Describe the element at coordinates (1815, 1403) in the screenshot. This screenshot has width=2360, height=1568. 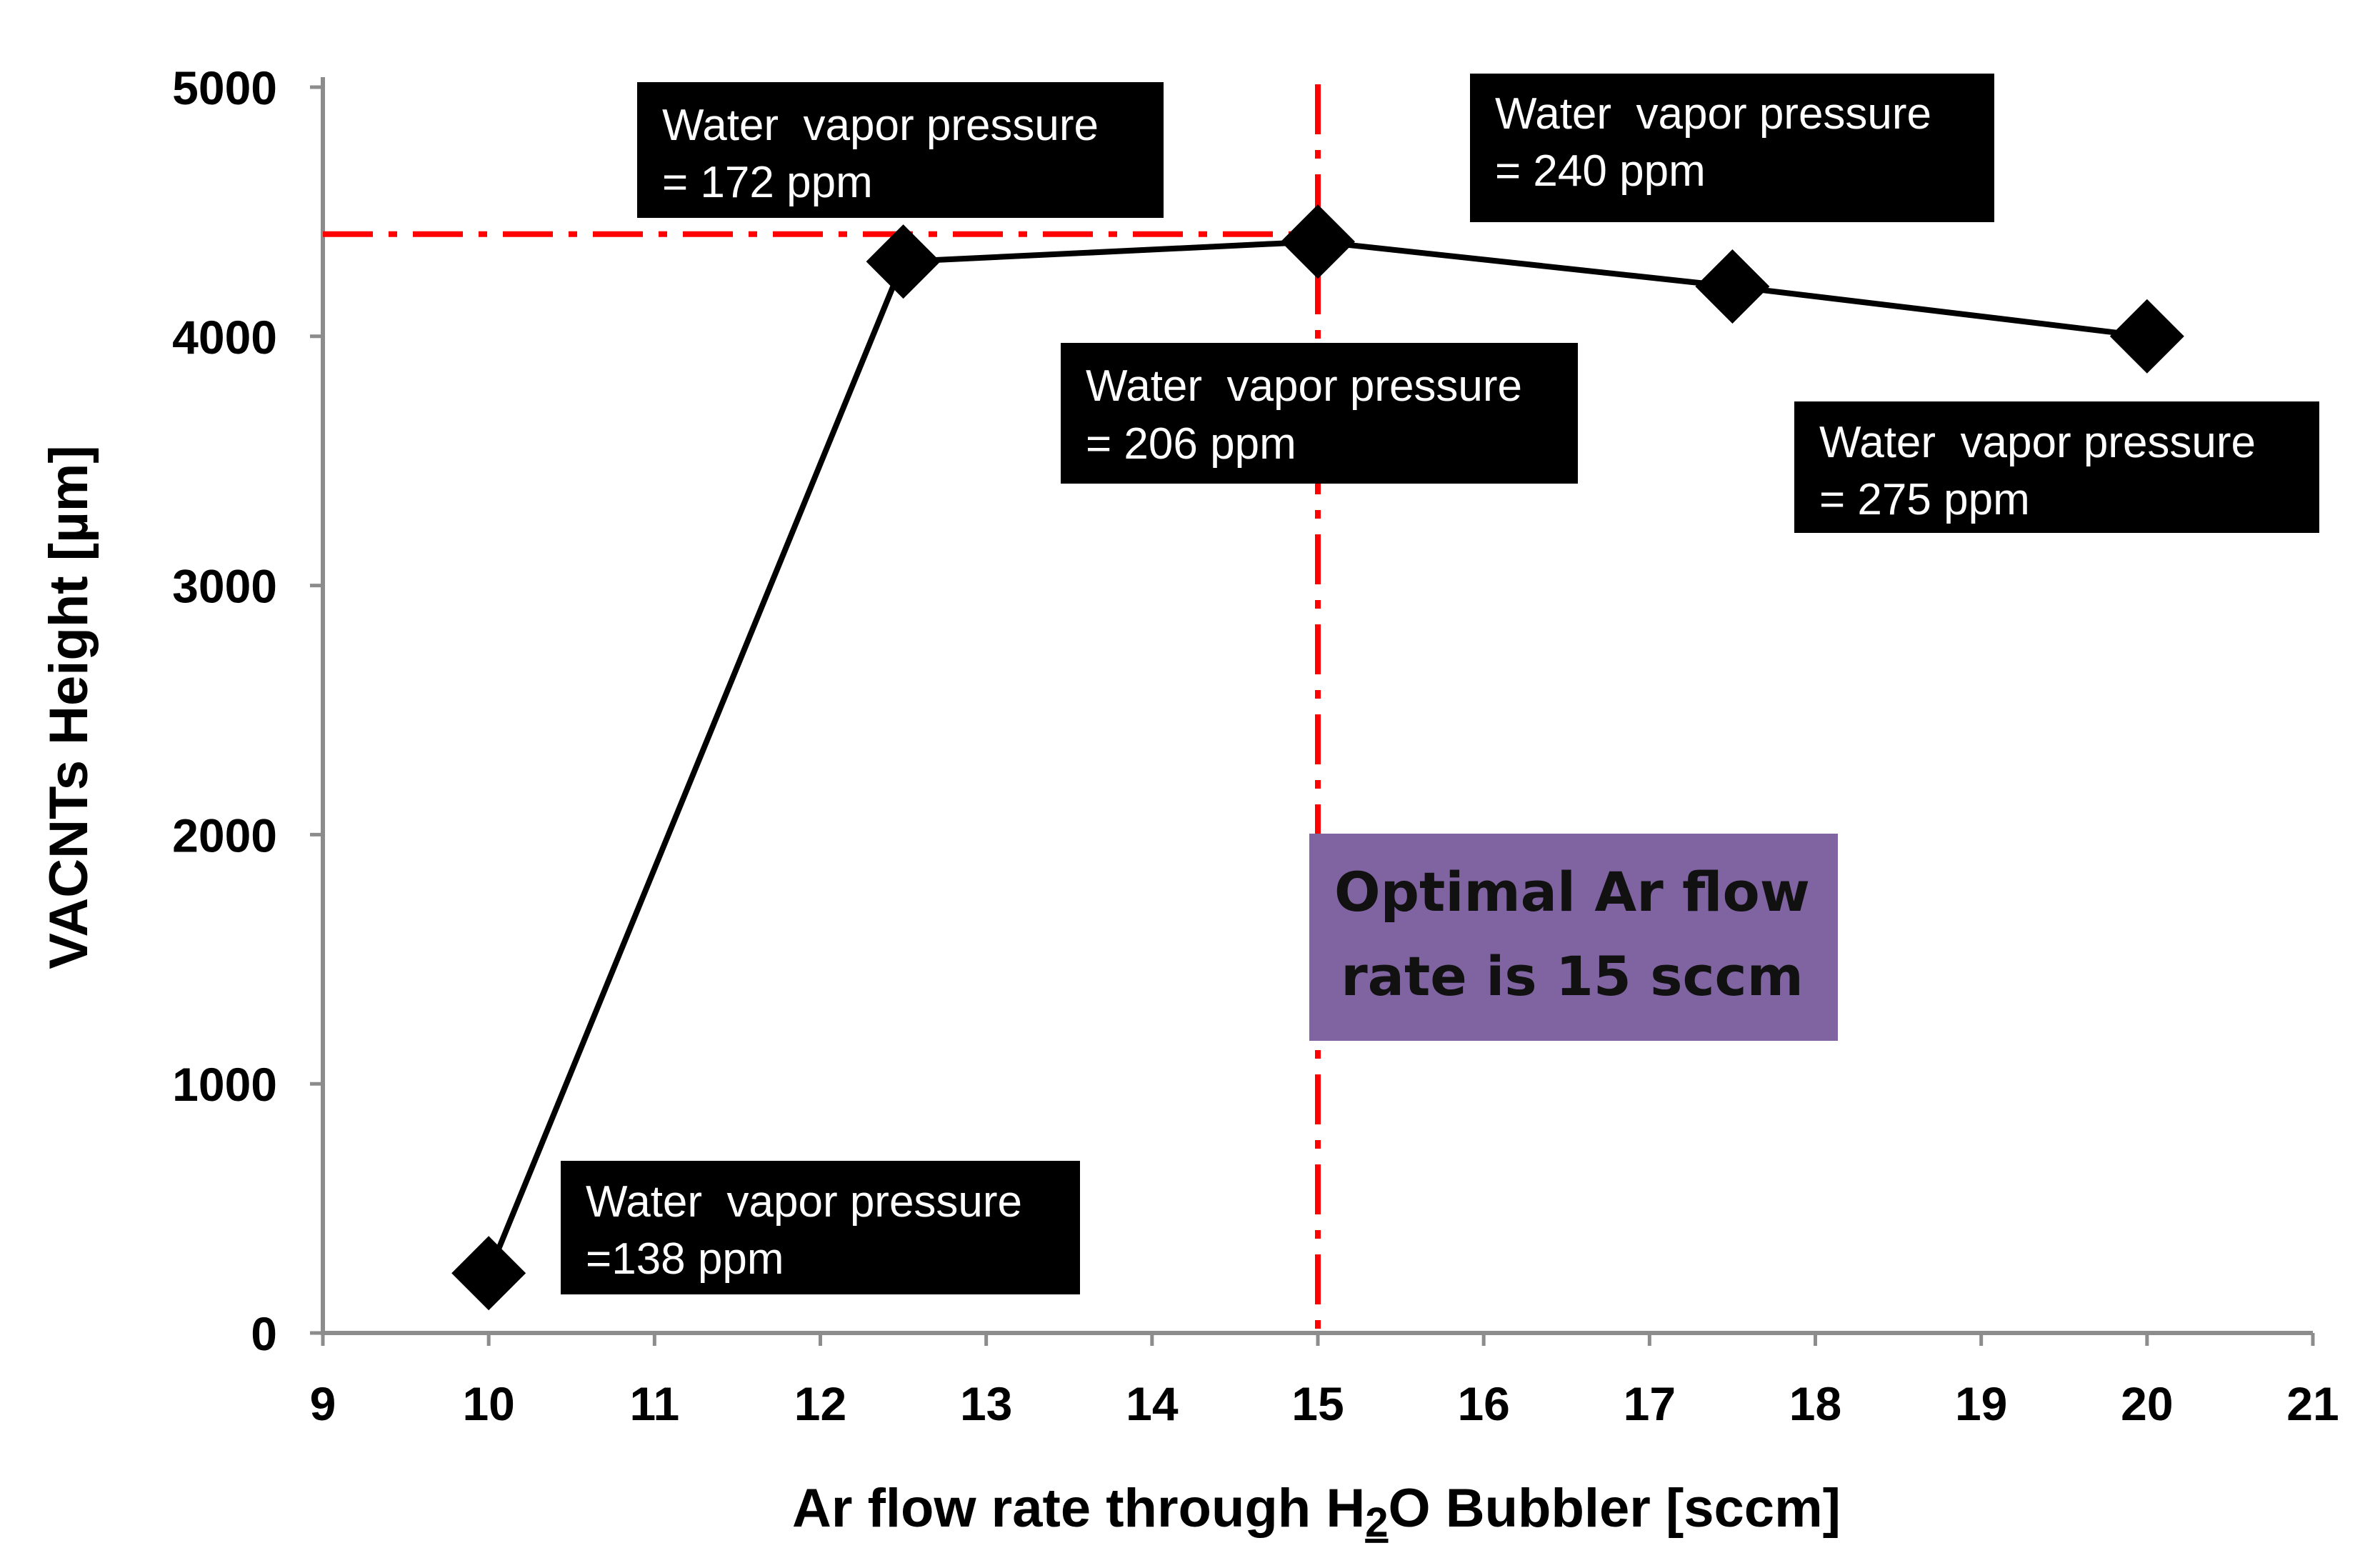
I see `x-tick-label: 18` at that location.